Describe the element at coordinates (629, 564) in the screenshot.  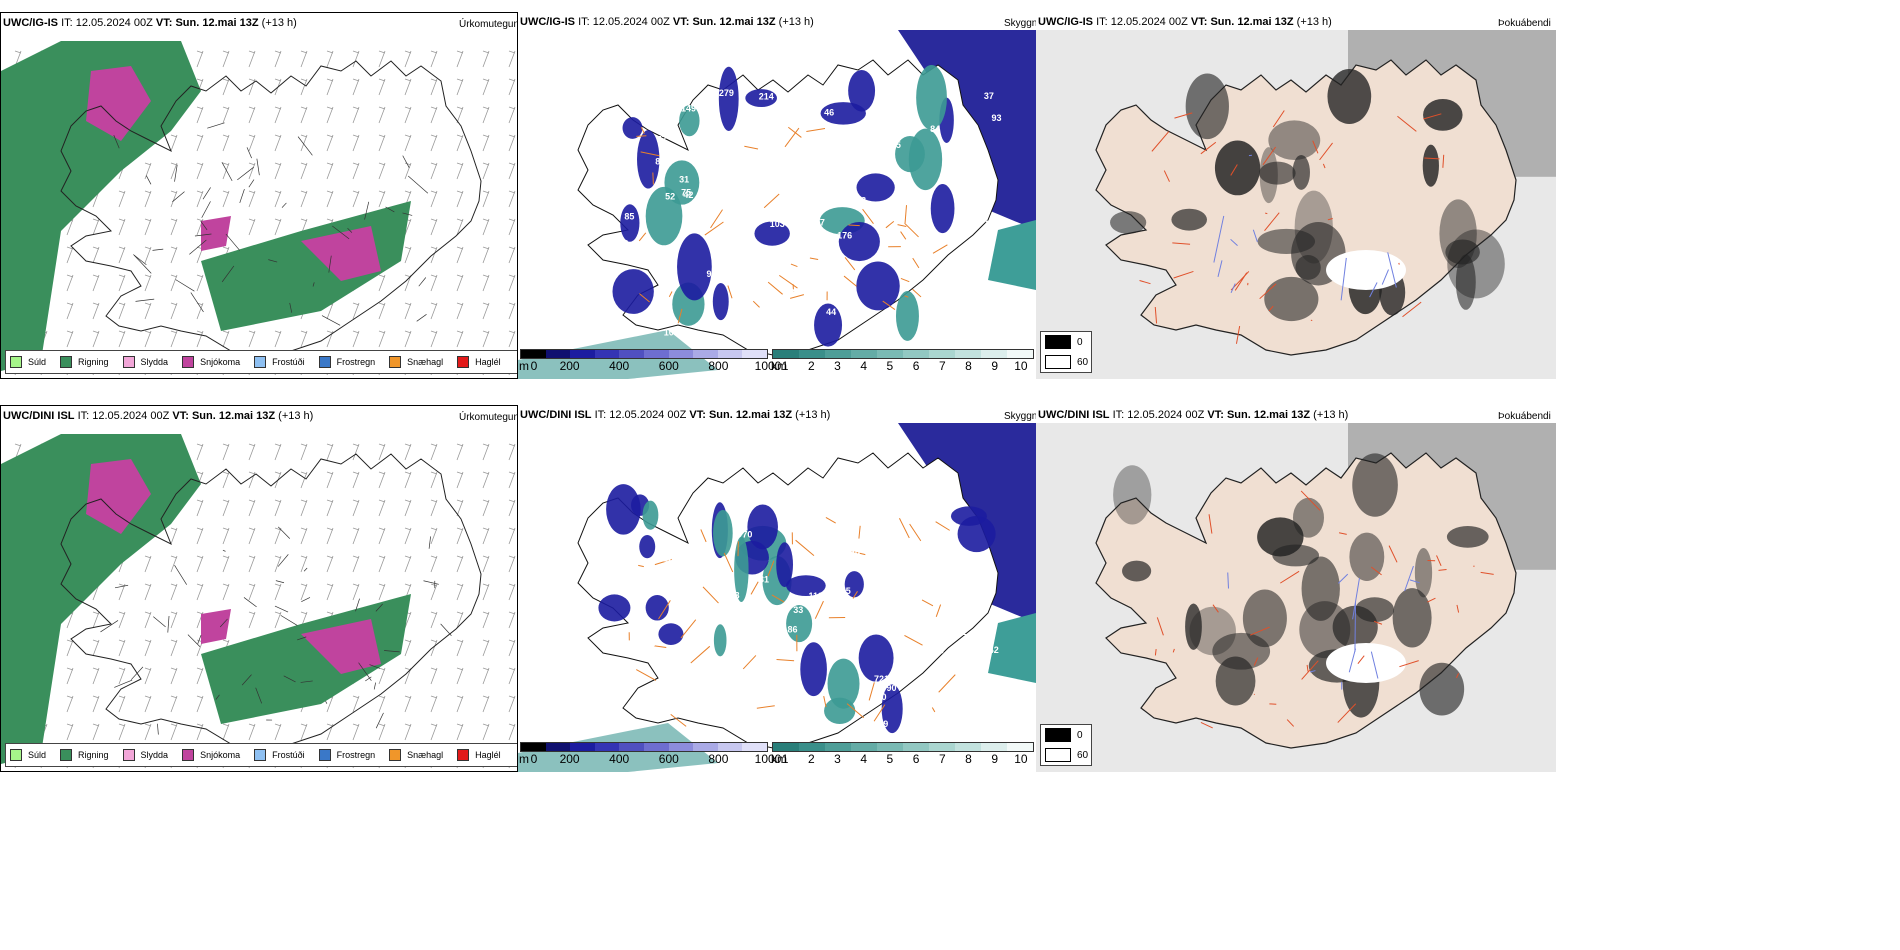
I see `ceiling-value-label: 35` at that location.